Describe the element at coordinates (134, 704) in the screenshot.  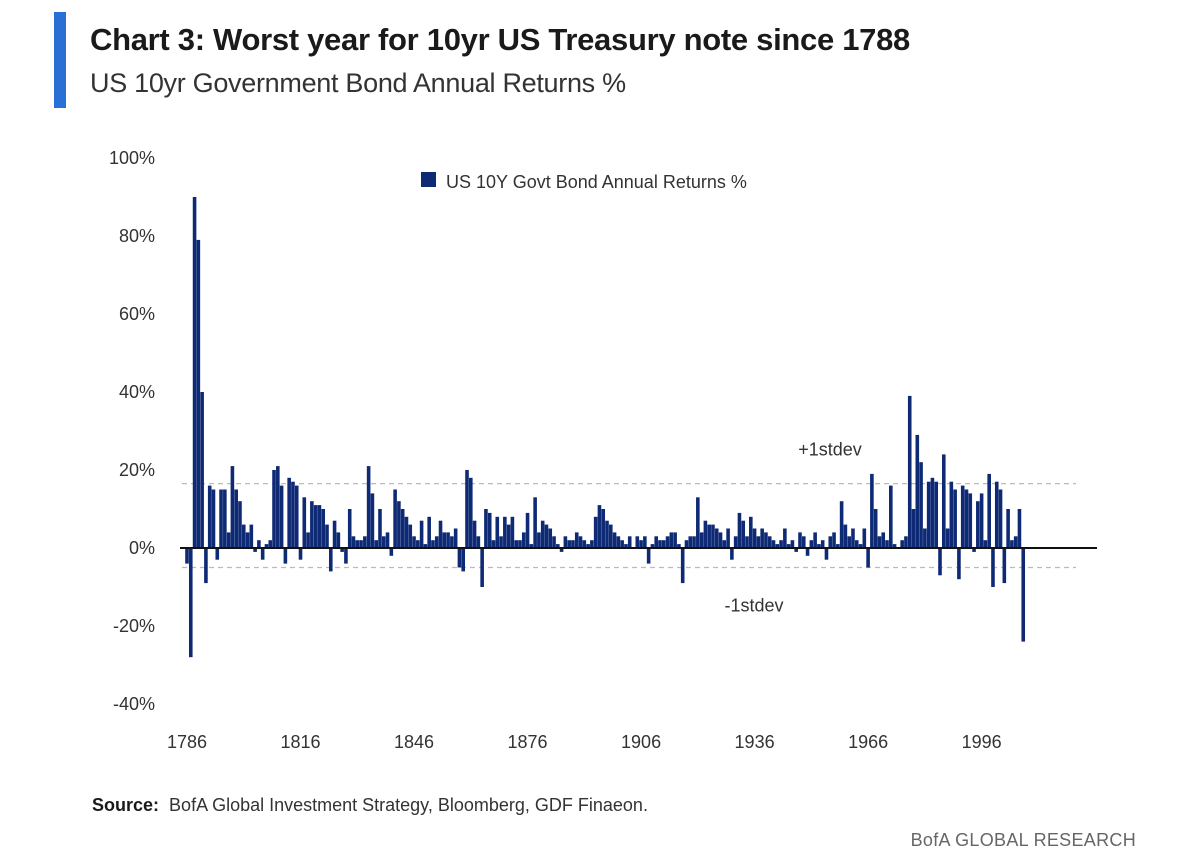
I see `y-tick-label: -40%` at that location.